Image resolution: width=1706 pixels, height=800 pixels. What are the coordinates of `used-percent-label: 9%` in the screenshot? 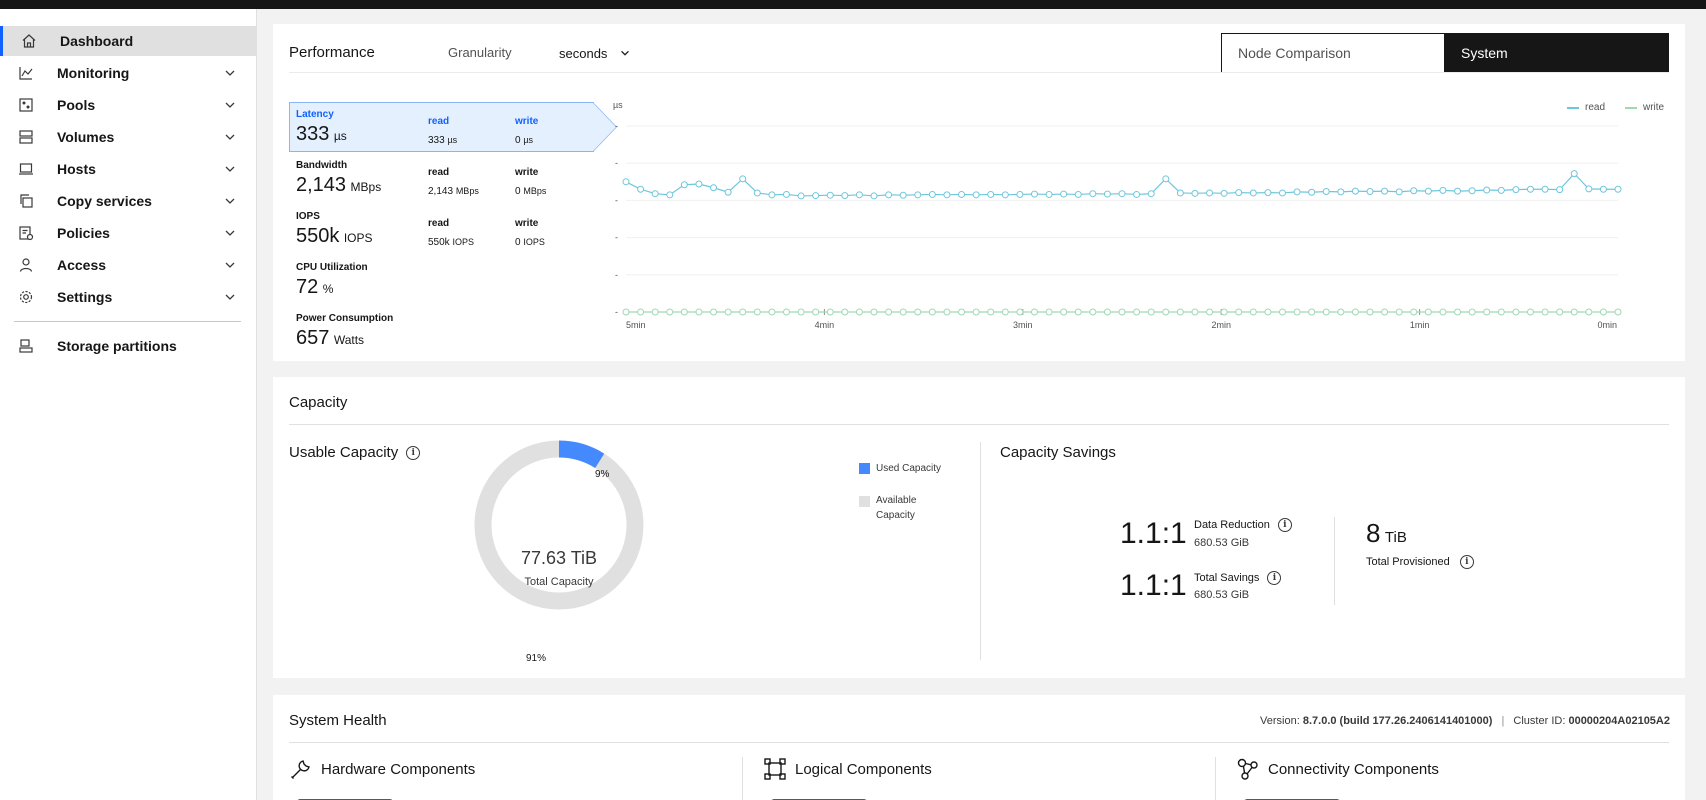 It's located at (602, 474).